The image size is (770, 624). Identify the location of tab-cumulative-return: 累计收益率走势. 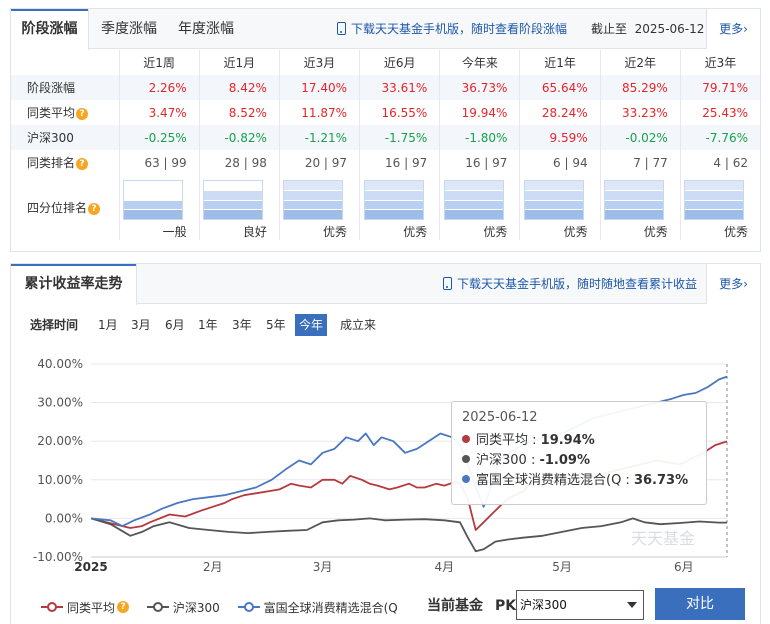
(74, 284).